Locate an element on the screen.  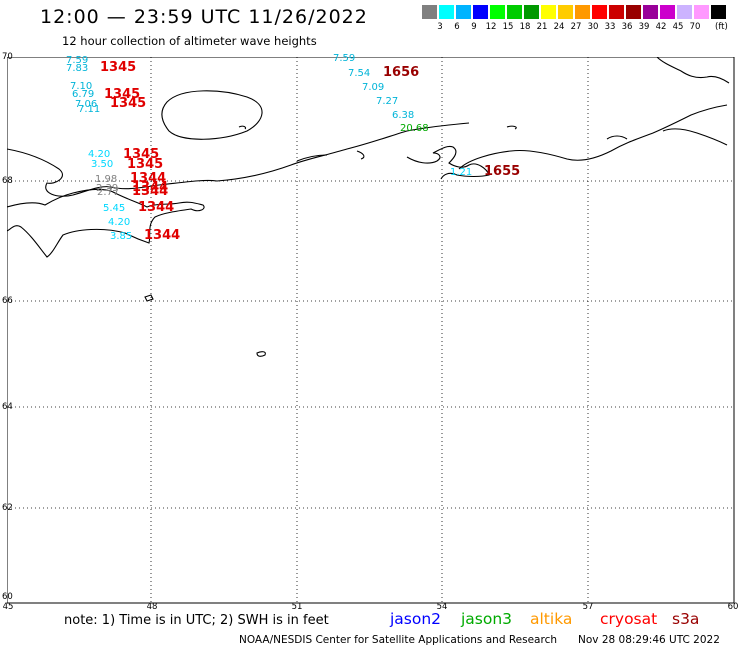
longitude-label: 54 is located at coordinates (442, 607).